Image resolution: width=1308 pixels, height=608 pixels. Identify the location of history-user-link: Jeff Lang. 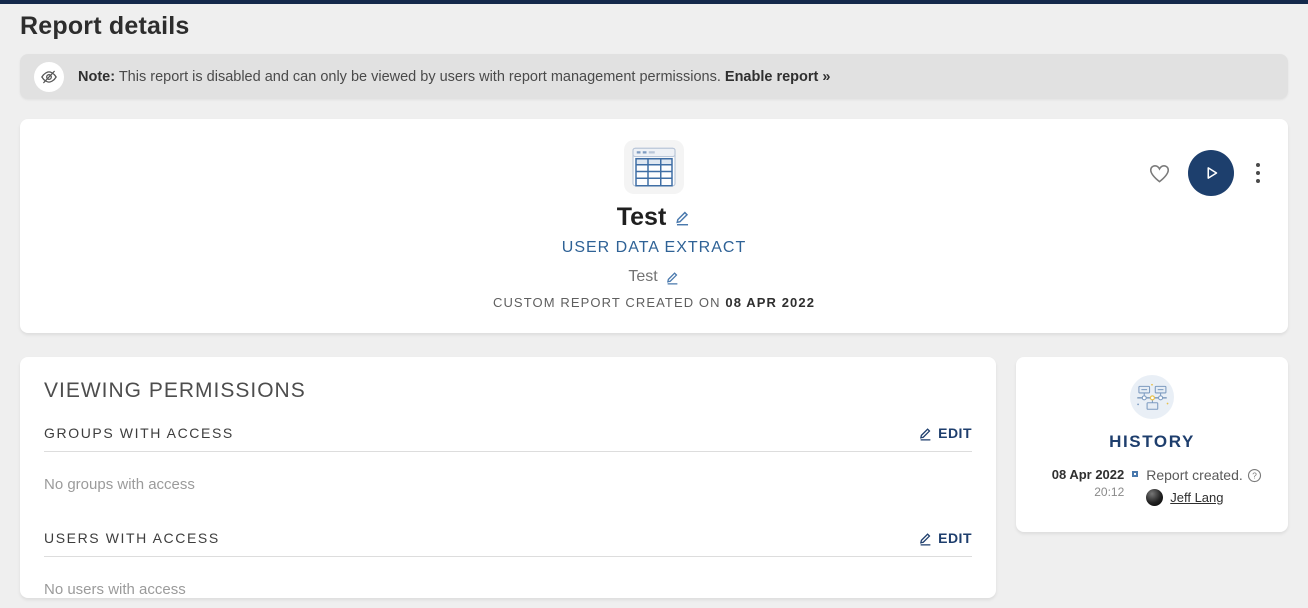
(1197, 497).